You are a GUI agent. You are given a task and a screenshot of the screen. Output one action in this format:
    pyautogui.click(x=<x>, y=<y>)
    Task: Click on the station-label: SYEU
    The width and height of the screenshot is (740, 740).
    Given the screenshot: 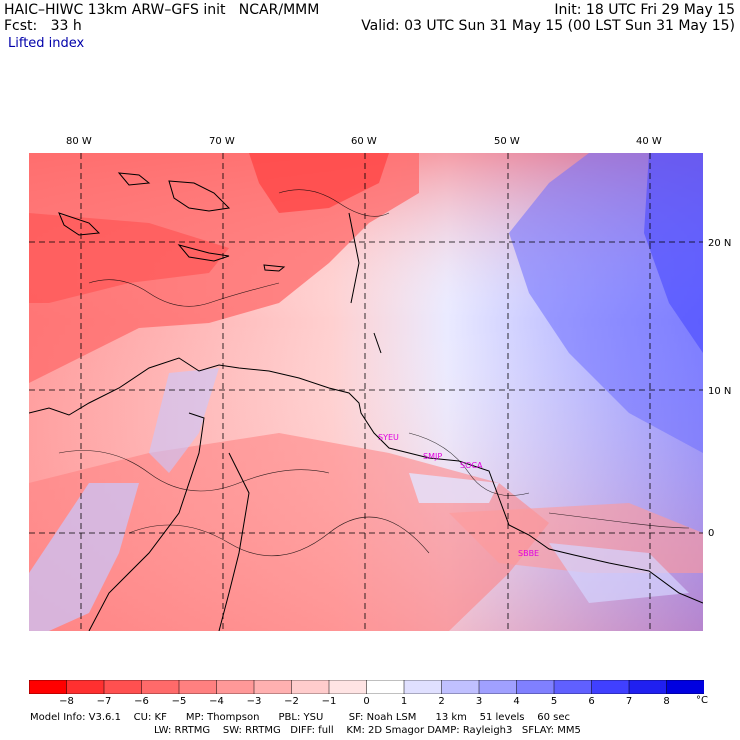 What is the action you would take?
    pyautogui.click(x=388, y=437)
    